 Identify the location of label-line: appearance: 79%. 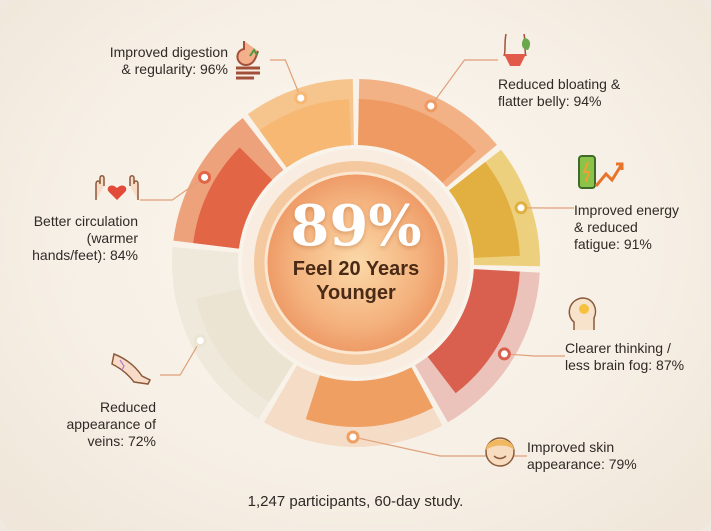
(582, 464).